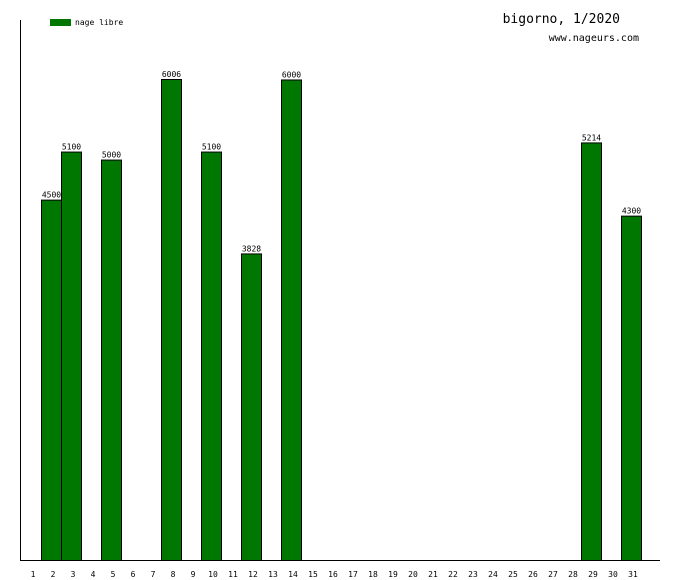 The width and height of the screenshot is (680, 580). What do you see at coordinates (373, 574) in the screenshot?
I see `x-tick-label: 18` at bounding box center [373, 574].